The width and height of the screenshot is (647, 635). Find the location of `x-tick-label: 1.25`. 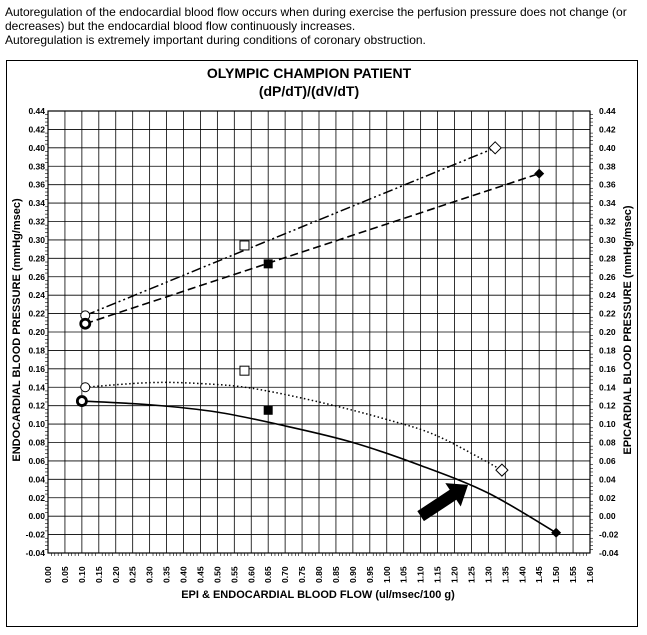

x-tick-label: 1.25 is located at coordinates (471, 574).